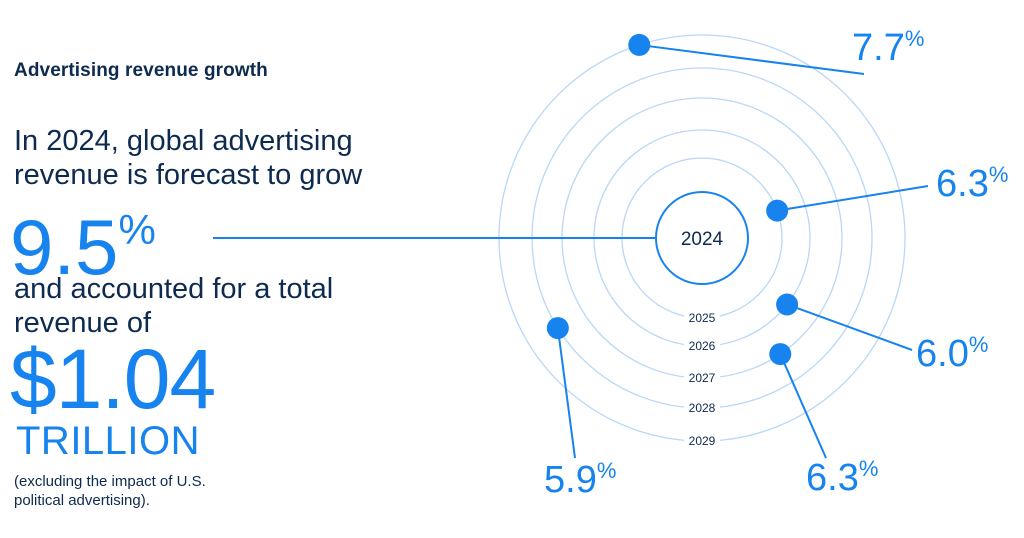 The image size is (1024, 538). Describe the element at coordinates (787, 304) in the screenshot. I see `marker-2026` at that location.